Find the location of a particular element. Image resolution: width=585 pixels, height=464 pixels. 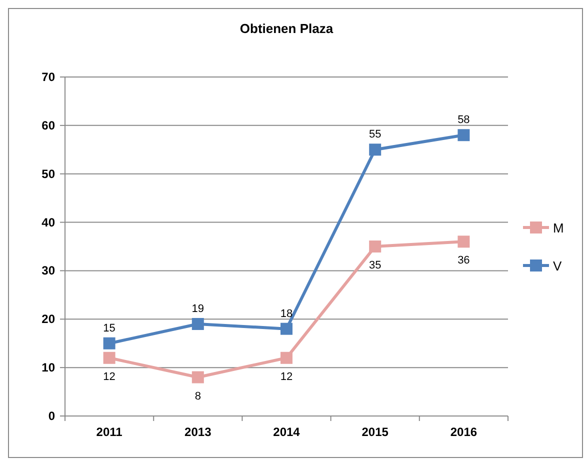

legend-label: M is located at coordinates (558, 228).